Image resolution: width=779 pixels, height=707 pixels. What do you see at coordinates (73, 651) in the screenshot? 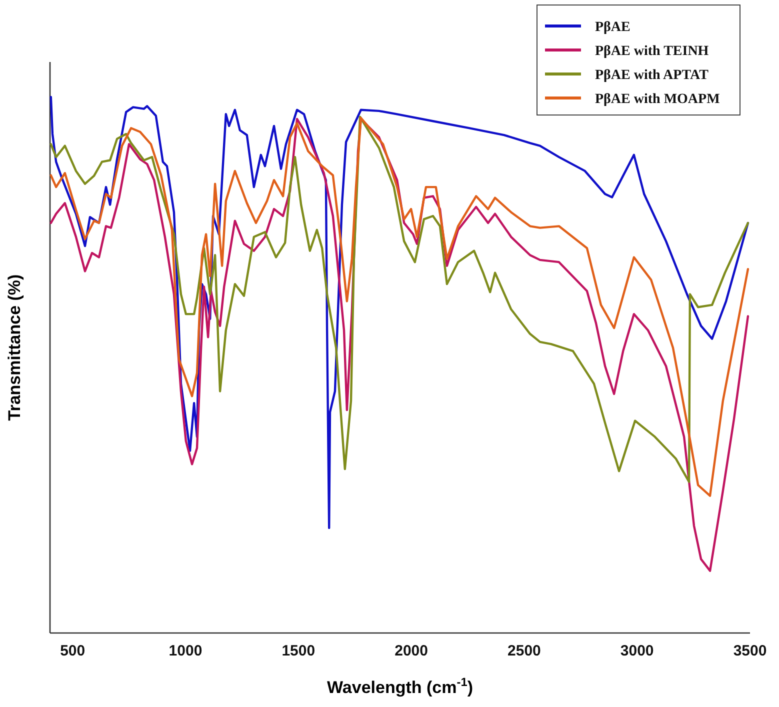
I see `x-tick-label: 500` at bounding box center [73, 651].